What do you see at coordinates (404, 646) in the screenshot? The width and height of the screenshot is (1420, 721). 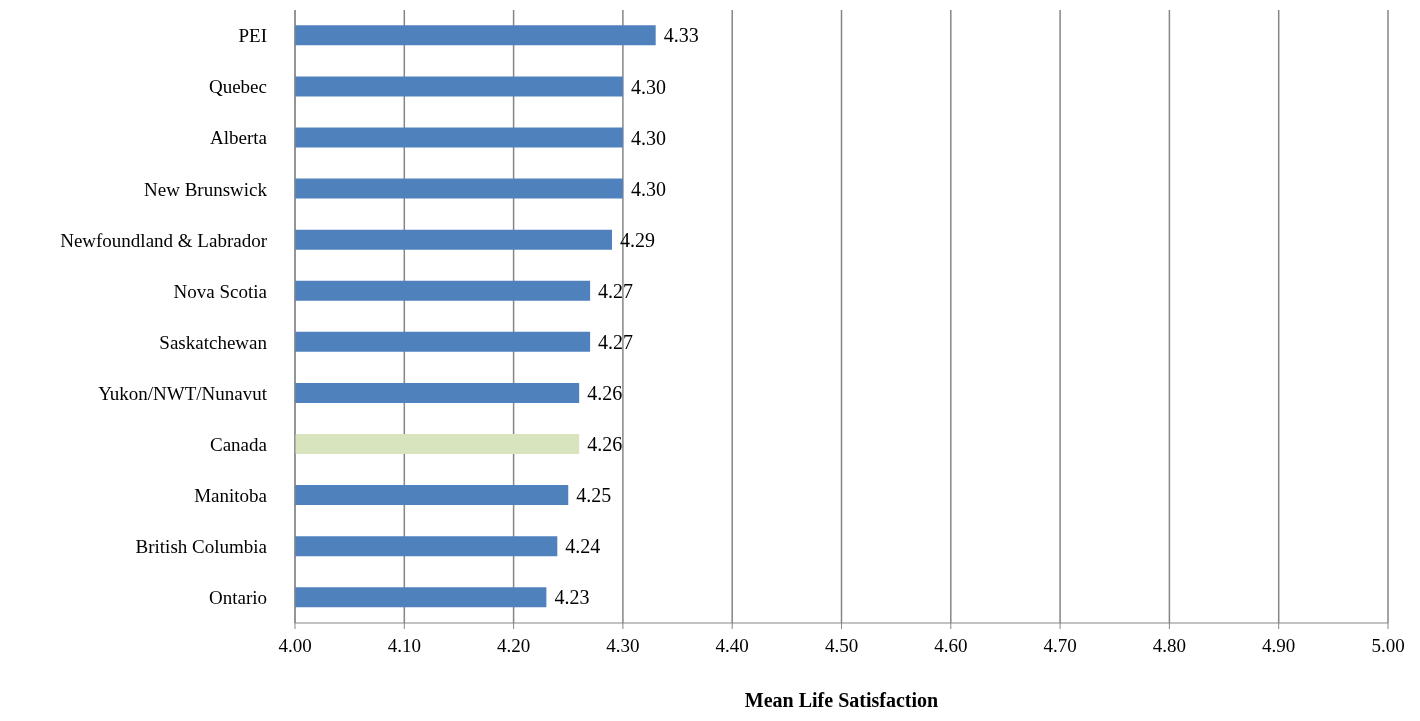 I see `x-tick-label: 4.10` at bounding box center [404, 646].